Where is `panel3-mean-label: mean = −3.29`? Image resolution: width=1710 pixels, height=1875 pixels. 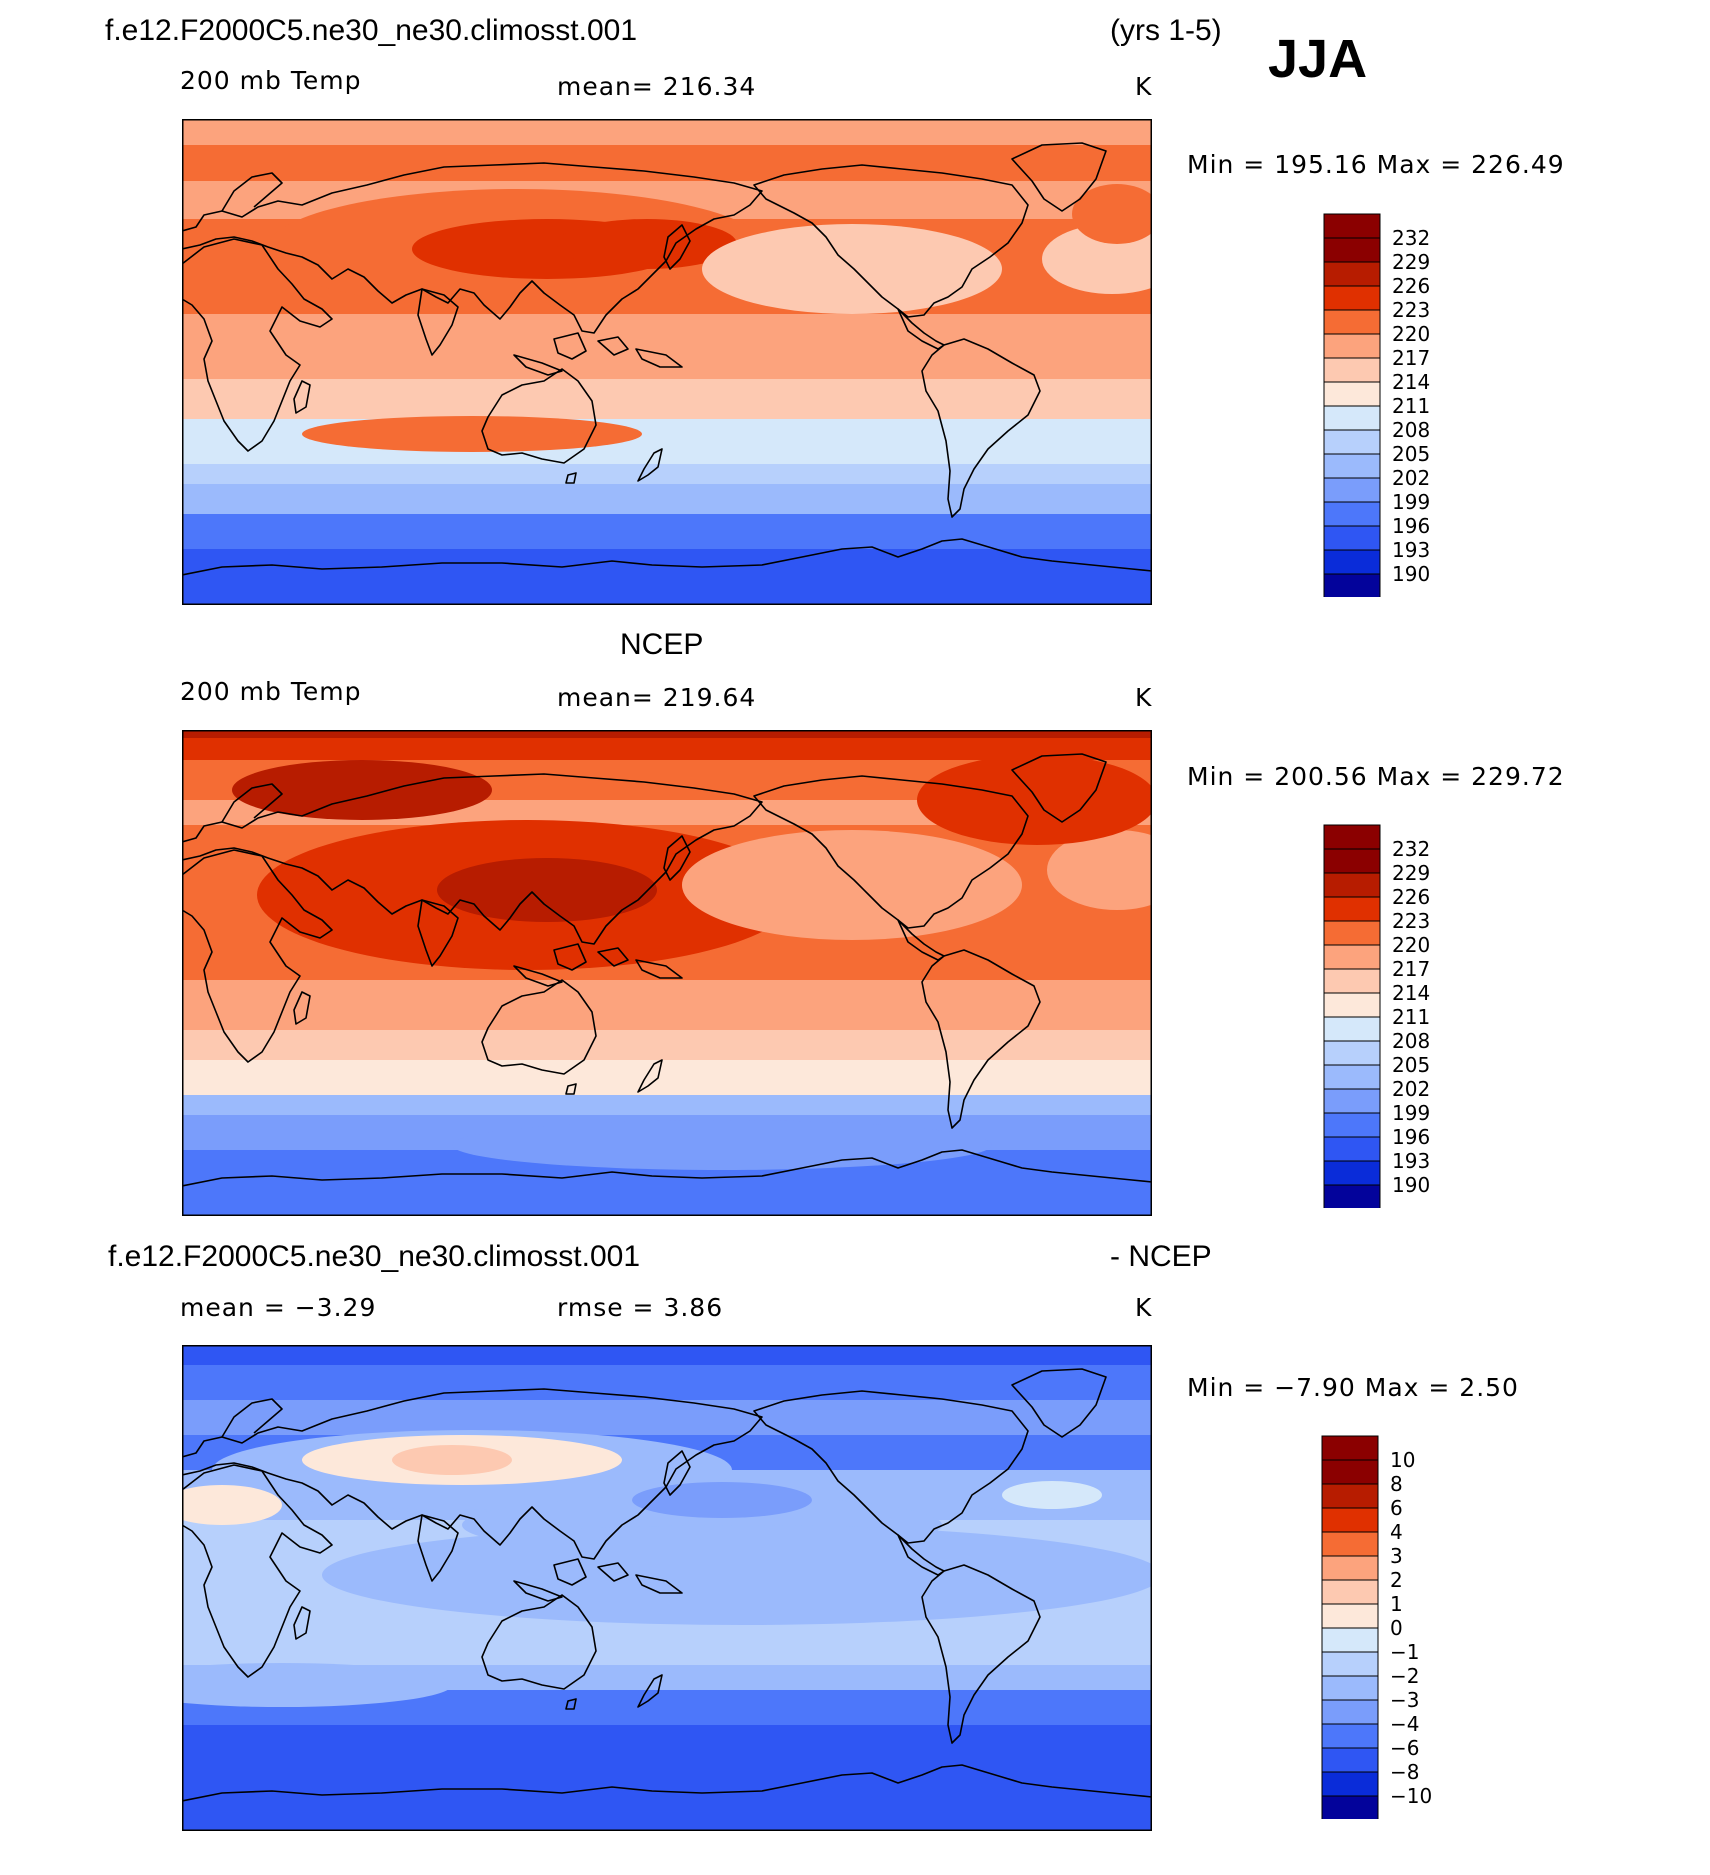 panel3-mean-label: mean = −3.29 is located at coordinates (278, 1307).